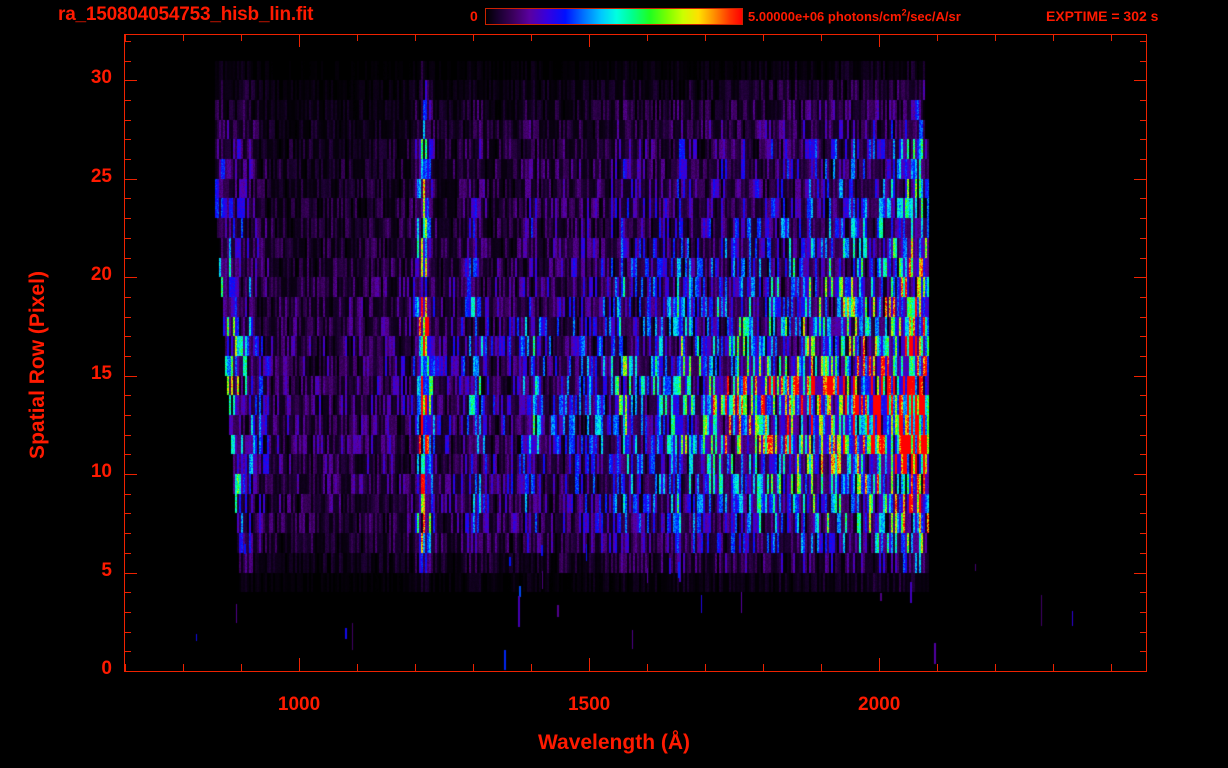 Image resolution: width=1228 pixels, height=768 pixels. Describe the element at coordinates (299, 704) in the screenshot. I see `x-tick-label: 1000` at that location.